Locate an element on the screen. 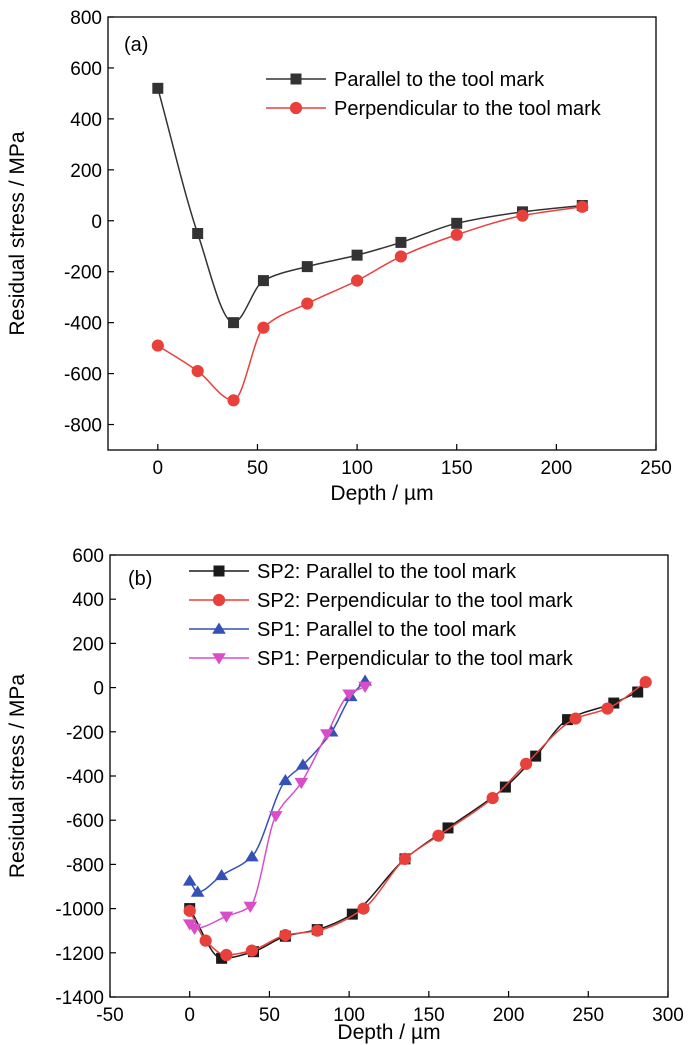 The height and width of the screenshot is (1045, 700). x-tick-label: 150 is located at coordinates (429, 1015).